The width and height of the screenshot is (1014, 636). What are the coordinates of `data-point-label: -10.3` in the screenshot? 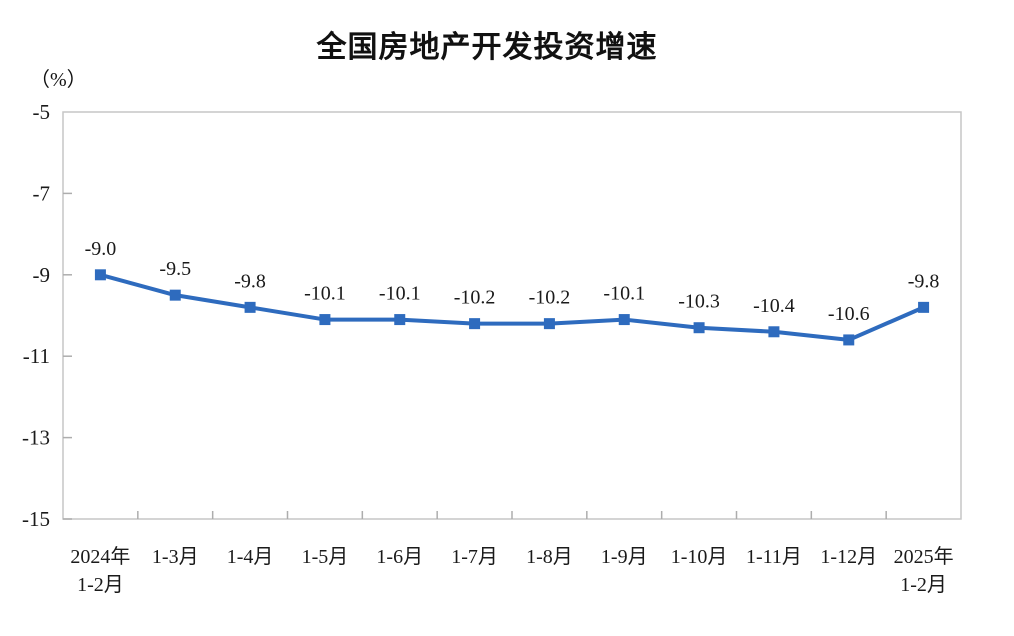 It's located at (699, 302).